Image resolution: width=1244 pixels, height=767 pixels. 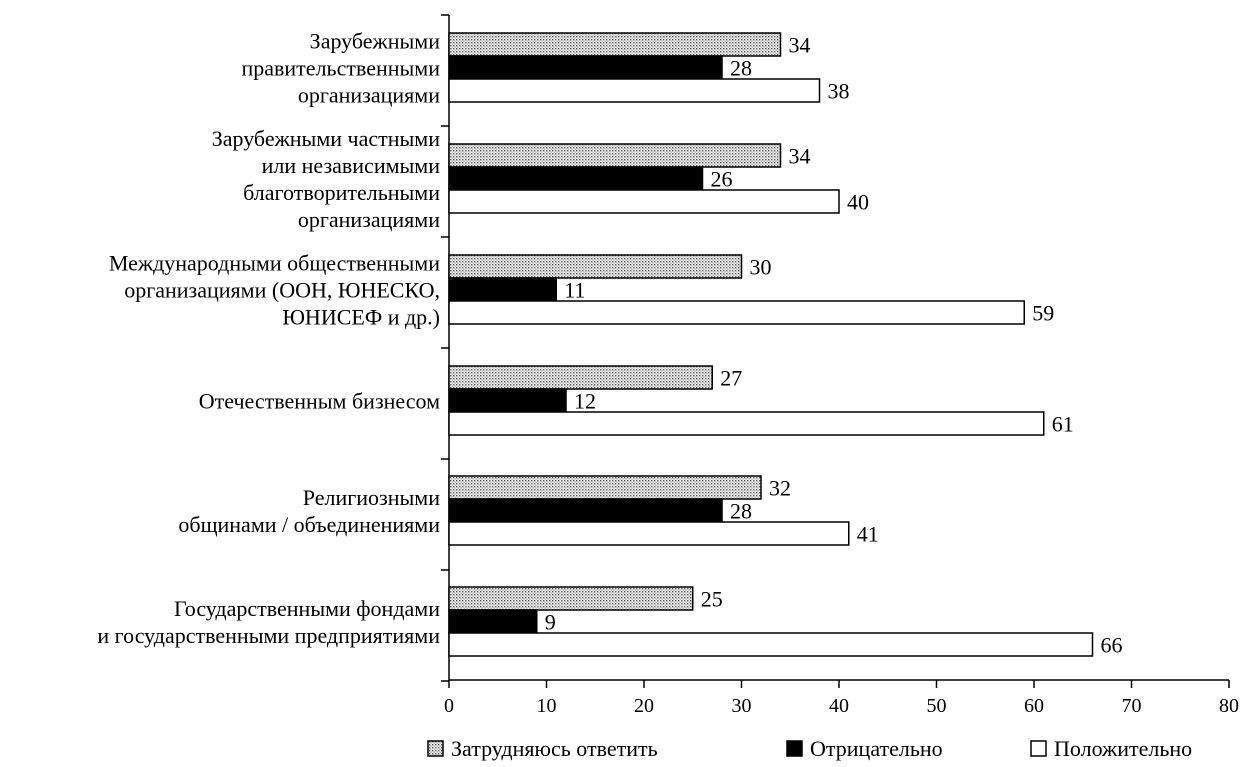 What do you see at coordinates (742, 706) in the screenshot?
I see `x-tick-label: 30` at bounding box center [742, 706].